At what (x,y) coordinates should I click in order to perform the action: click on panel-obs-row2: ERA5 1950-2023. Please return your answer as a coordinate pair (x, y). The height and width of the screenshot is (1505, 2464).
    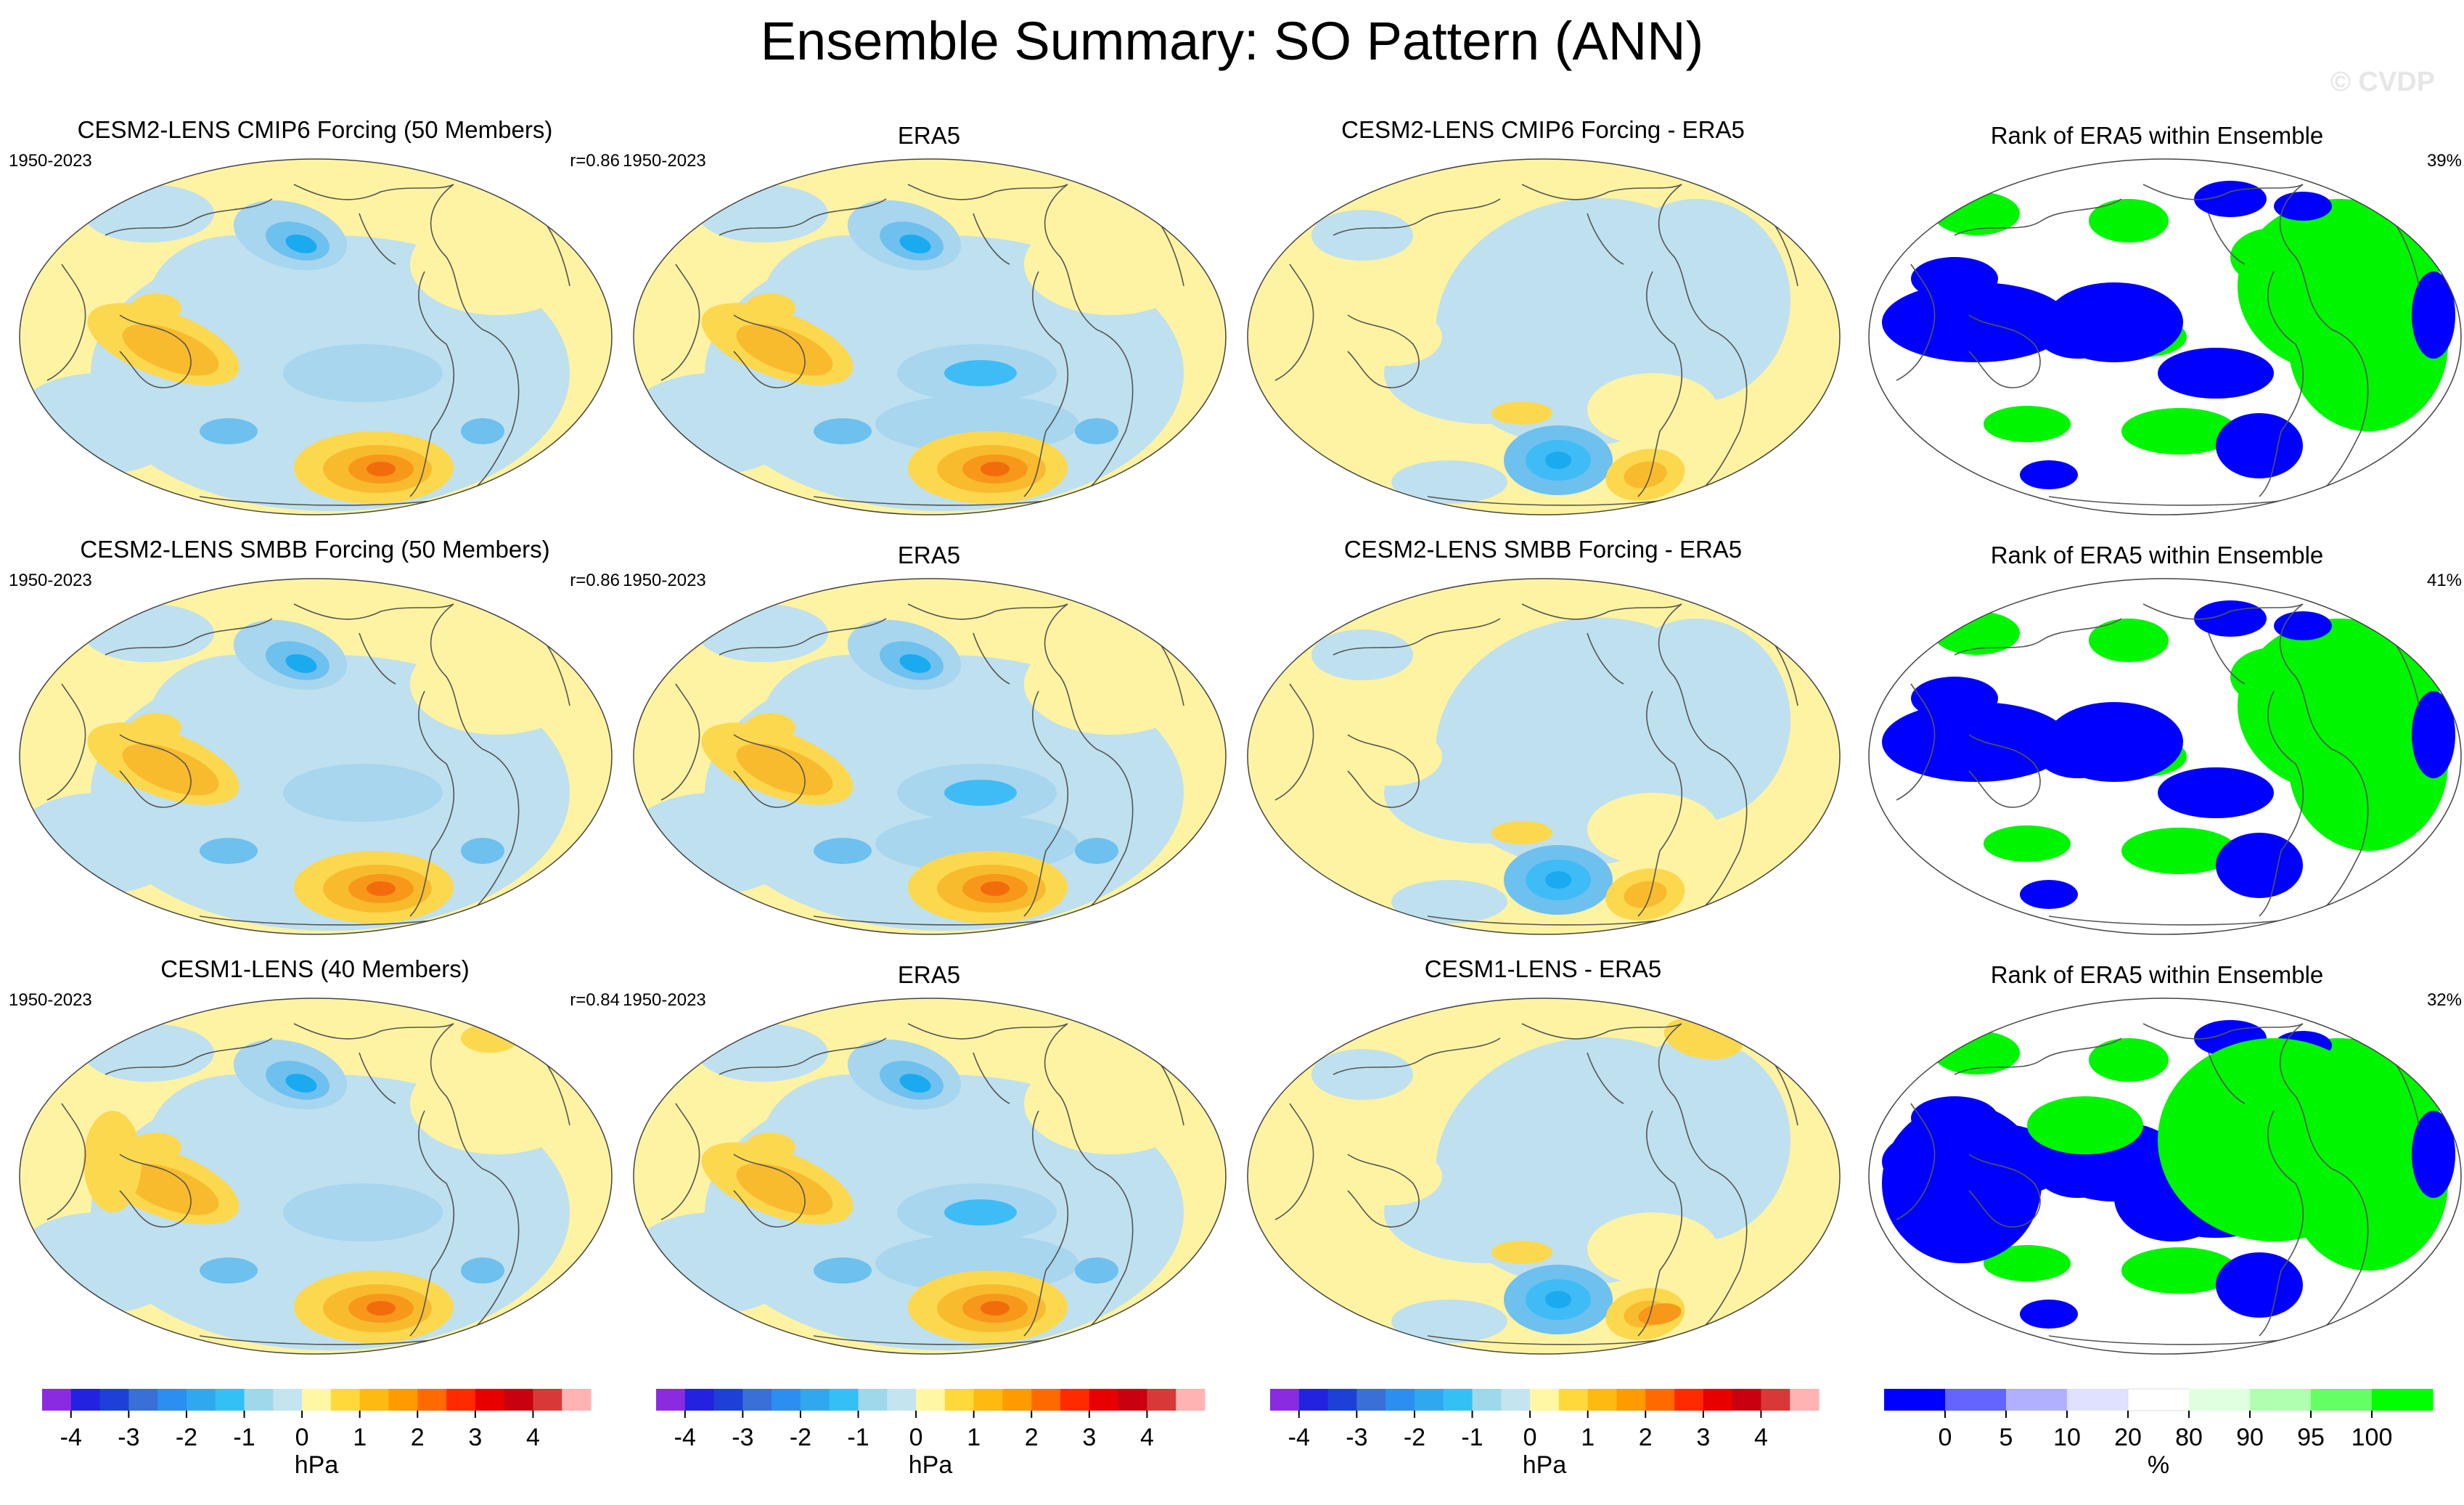
    Looking at the image, I should click on (929, 735).